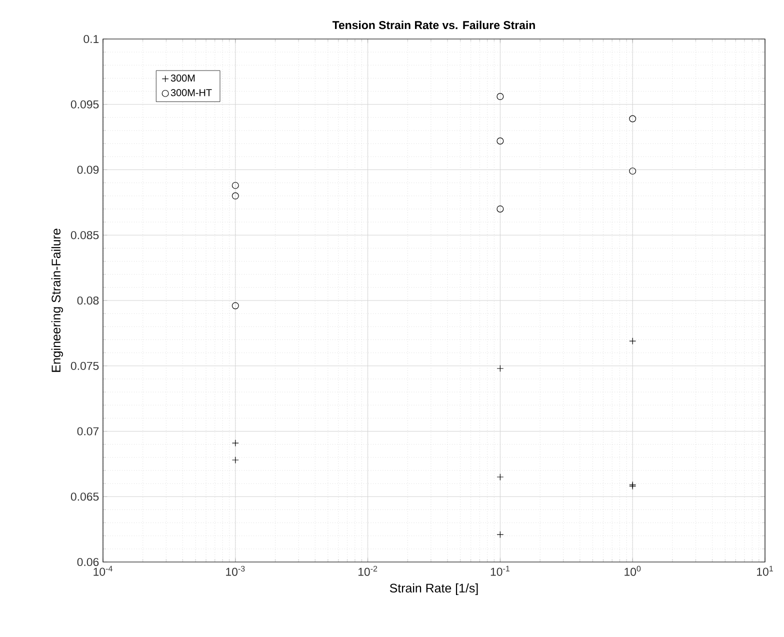 Image resolution: width=784 pixels, height=637 pixels. Describe the element at coordinates (88, 431) in the screenshot. I see `y-tick-label: 0.07` at that location.